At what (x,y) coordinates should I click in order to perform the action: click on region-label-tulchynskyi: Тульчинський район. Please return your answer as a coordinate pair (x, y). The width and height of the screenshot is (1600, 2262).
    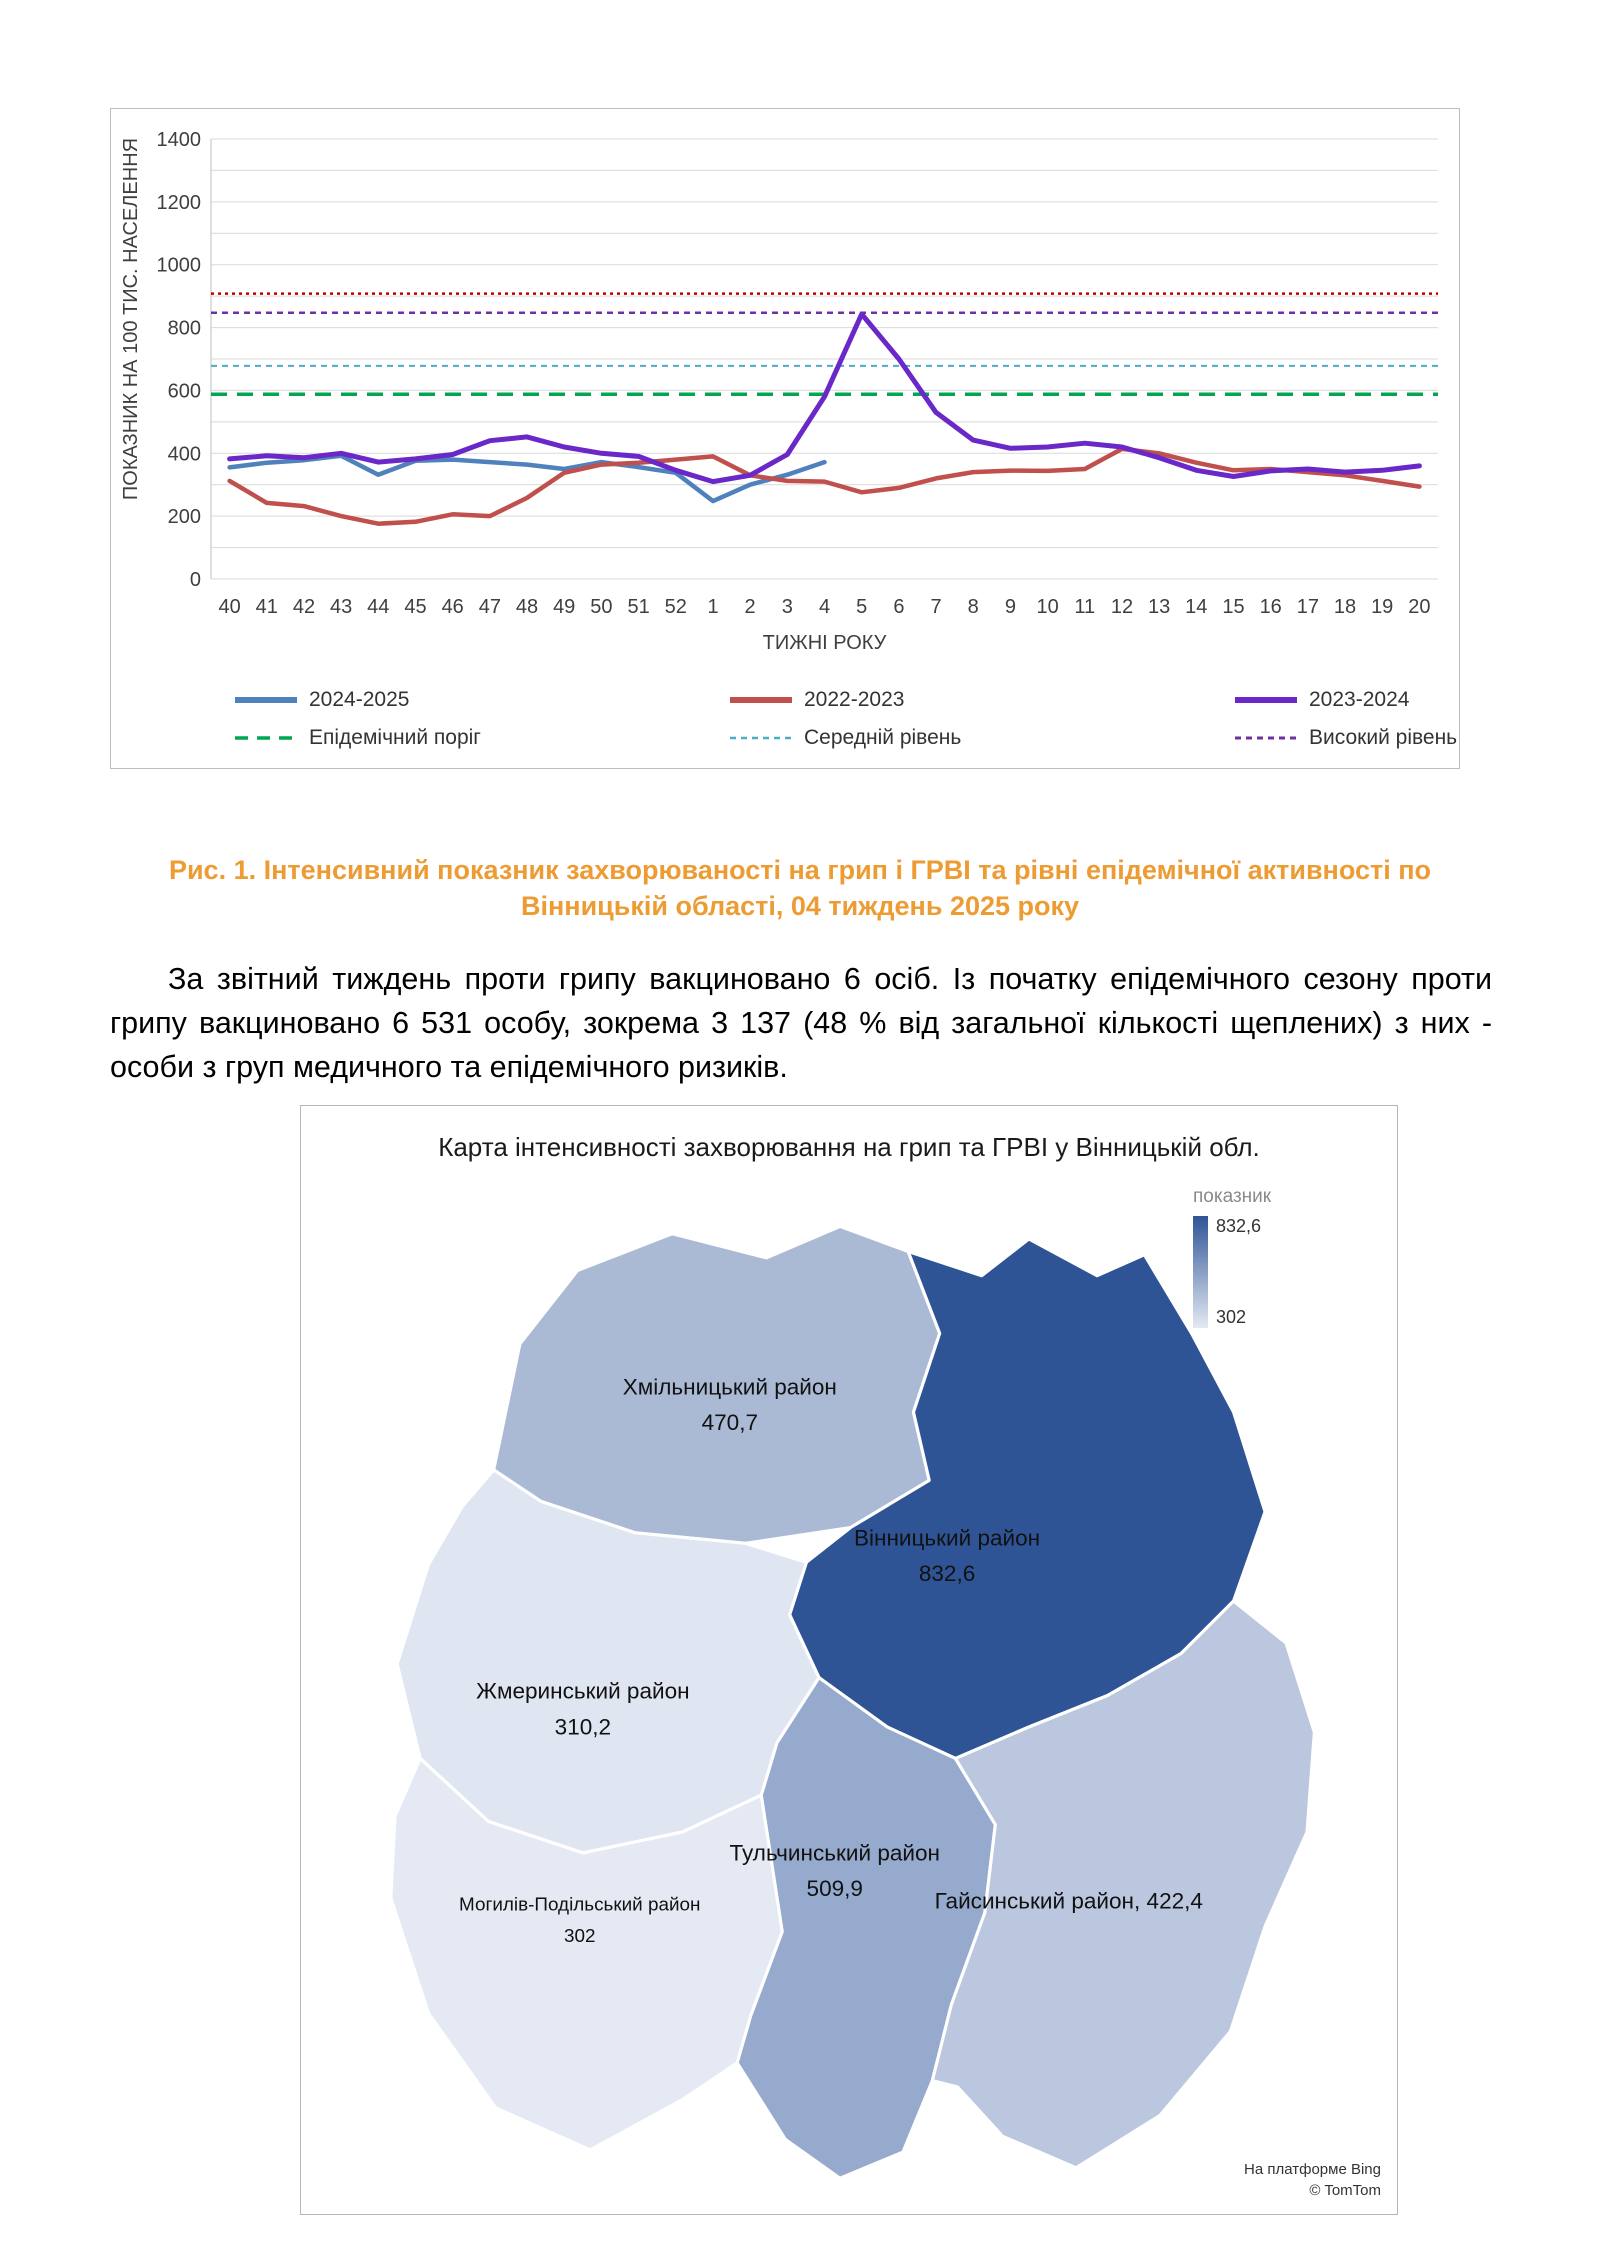
    Looking at the image, I should click on (835, 1852).